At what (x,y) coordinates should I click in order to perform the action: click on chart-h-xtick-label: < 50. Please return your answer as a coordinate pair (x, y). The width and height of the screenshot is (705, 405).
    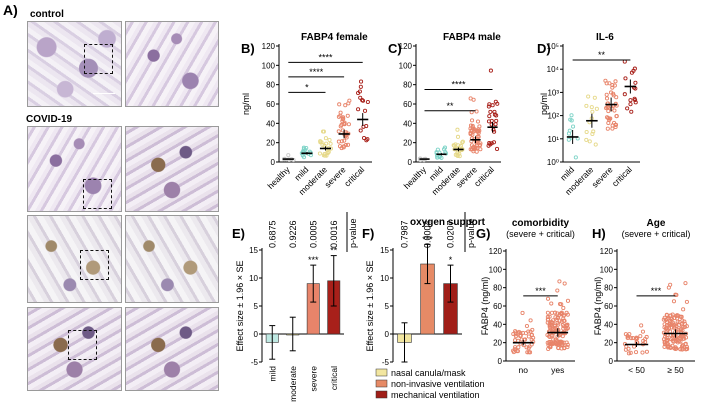
    Looking at the image, I should click on (636, 370).